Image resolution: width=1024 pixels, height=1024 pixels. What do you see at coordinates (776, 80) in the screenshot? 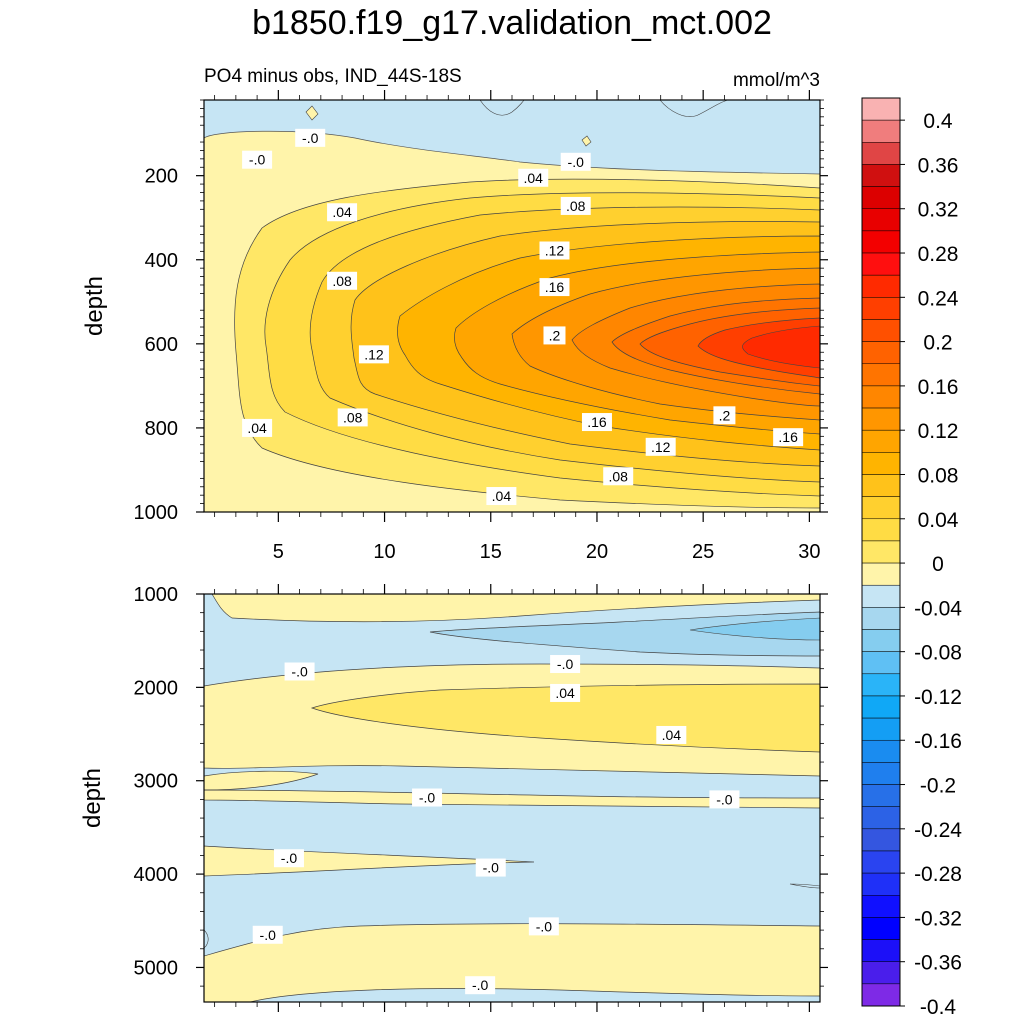
I see `units-label: mmol/m^3` at bounding box center [776, 80].